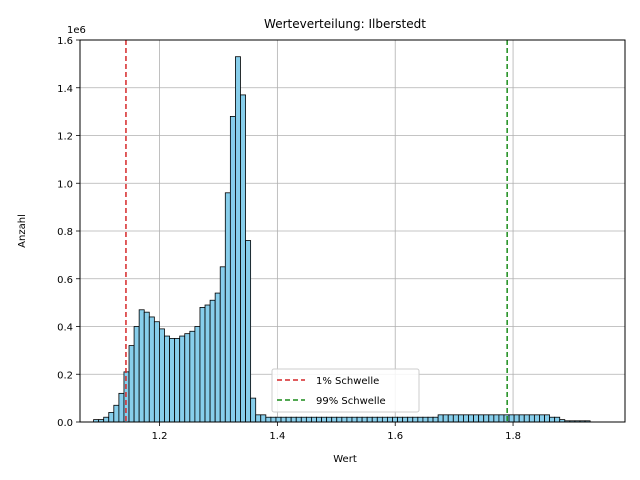 The height and width of the screenshot is (480, 640). Describe the element at coordinates (22, 231) in the screenshot. I see `y-axis-label: Anzahl` at that location.